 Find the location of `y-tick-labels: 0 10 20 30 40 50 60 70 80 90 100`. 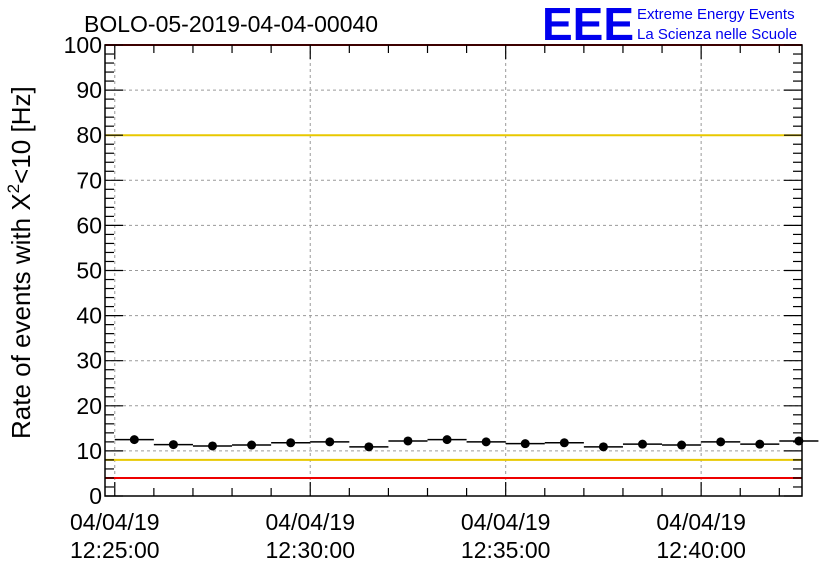

y-tick-labels: 0 10 20 30 40 50 60 70 80 90 100 is located at coordinates (83, 270).